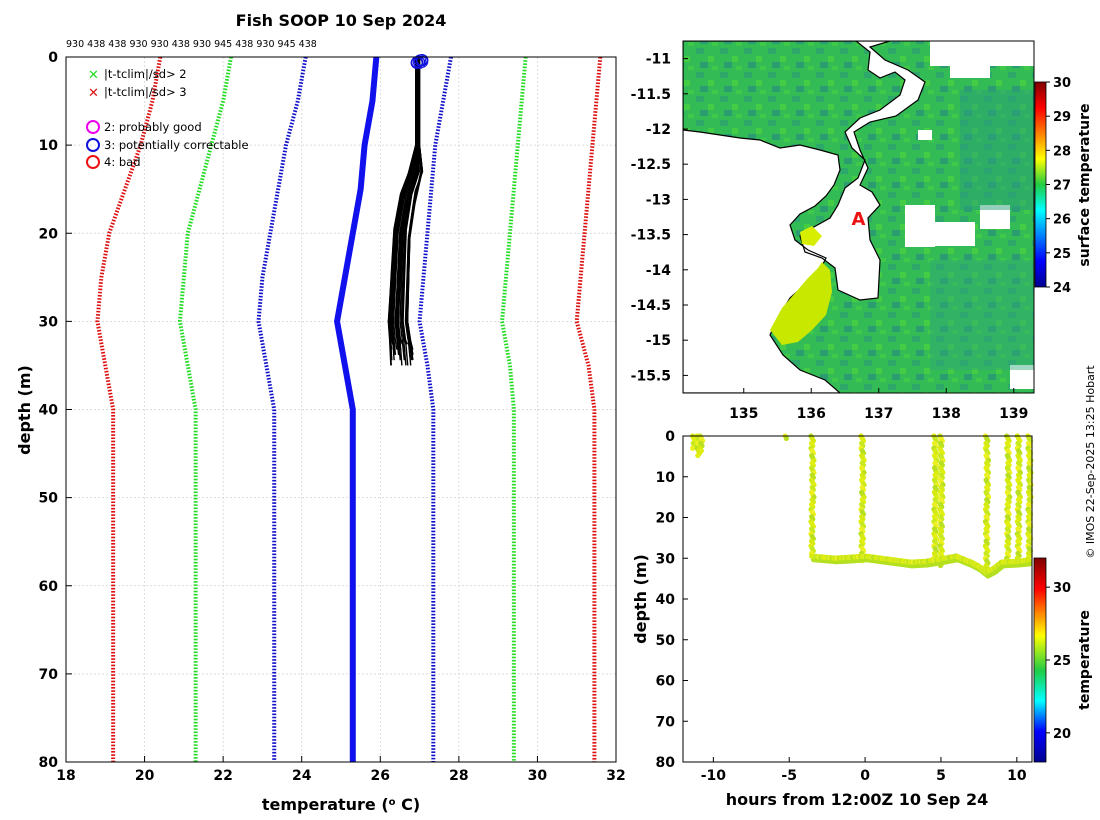 The image size is (1100, 820). I want to click on section-y-tick-label: 0, so click(670, 437).